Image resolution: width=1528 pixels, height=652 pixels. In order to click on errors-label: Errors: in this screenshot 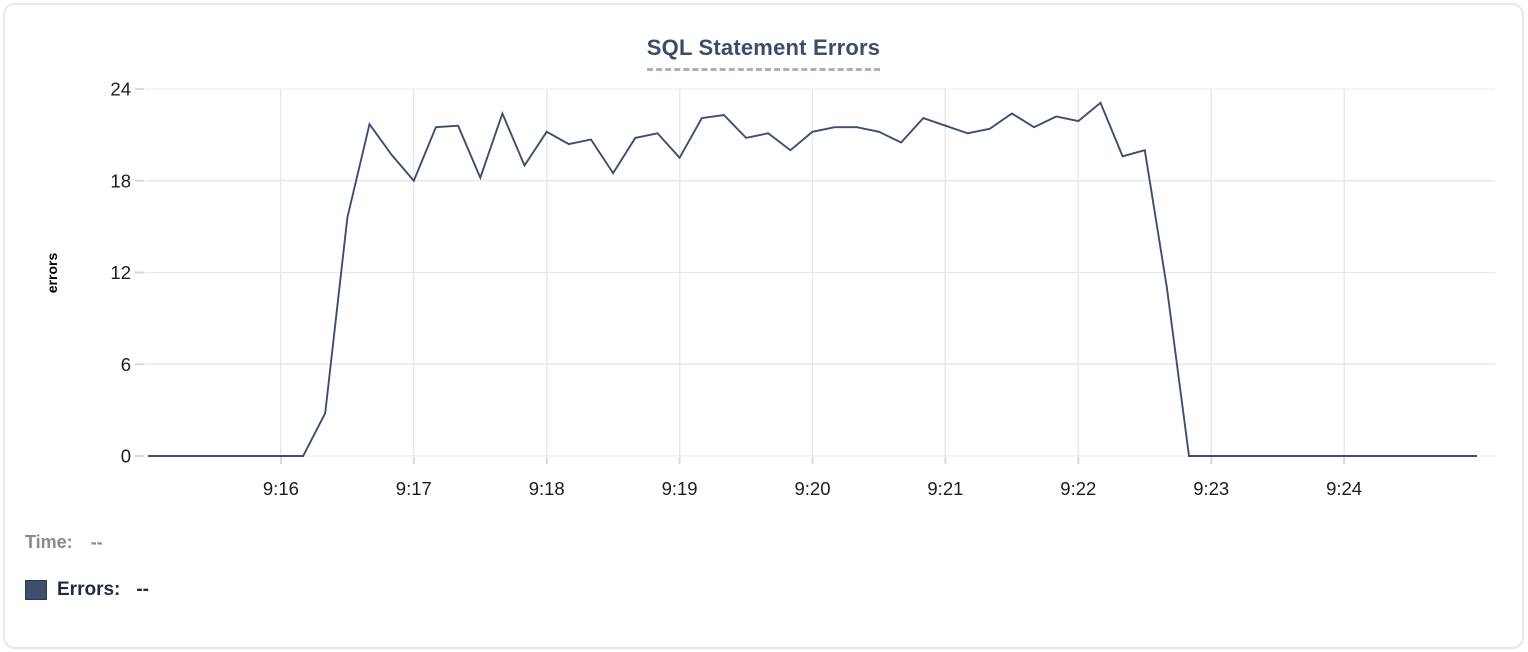, I will do `click(89, 589)`.